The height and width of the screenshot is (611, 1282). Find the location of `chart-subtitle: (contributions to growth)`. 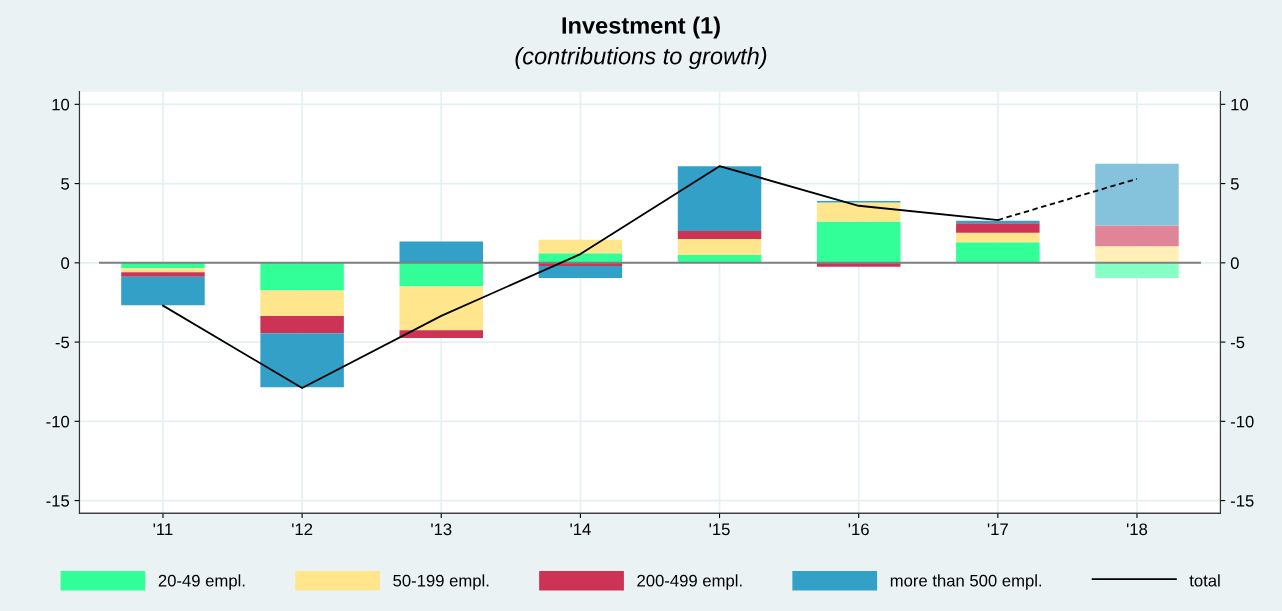

chart-subtitle: (contributions to growth) is located at coordinates (641, 58).